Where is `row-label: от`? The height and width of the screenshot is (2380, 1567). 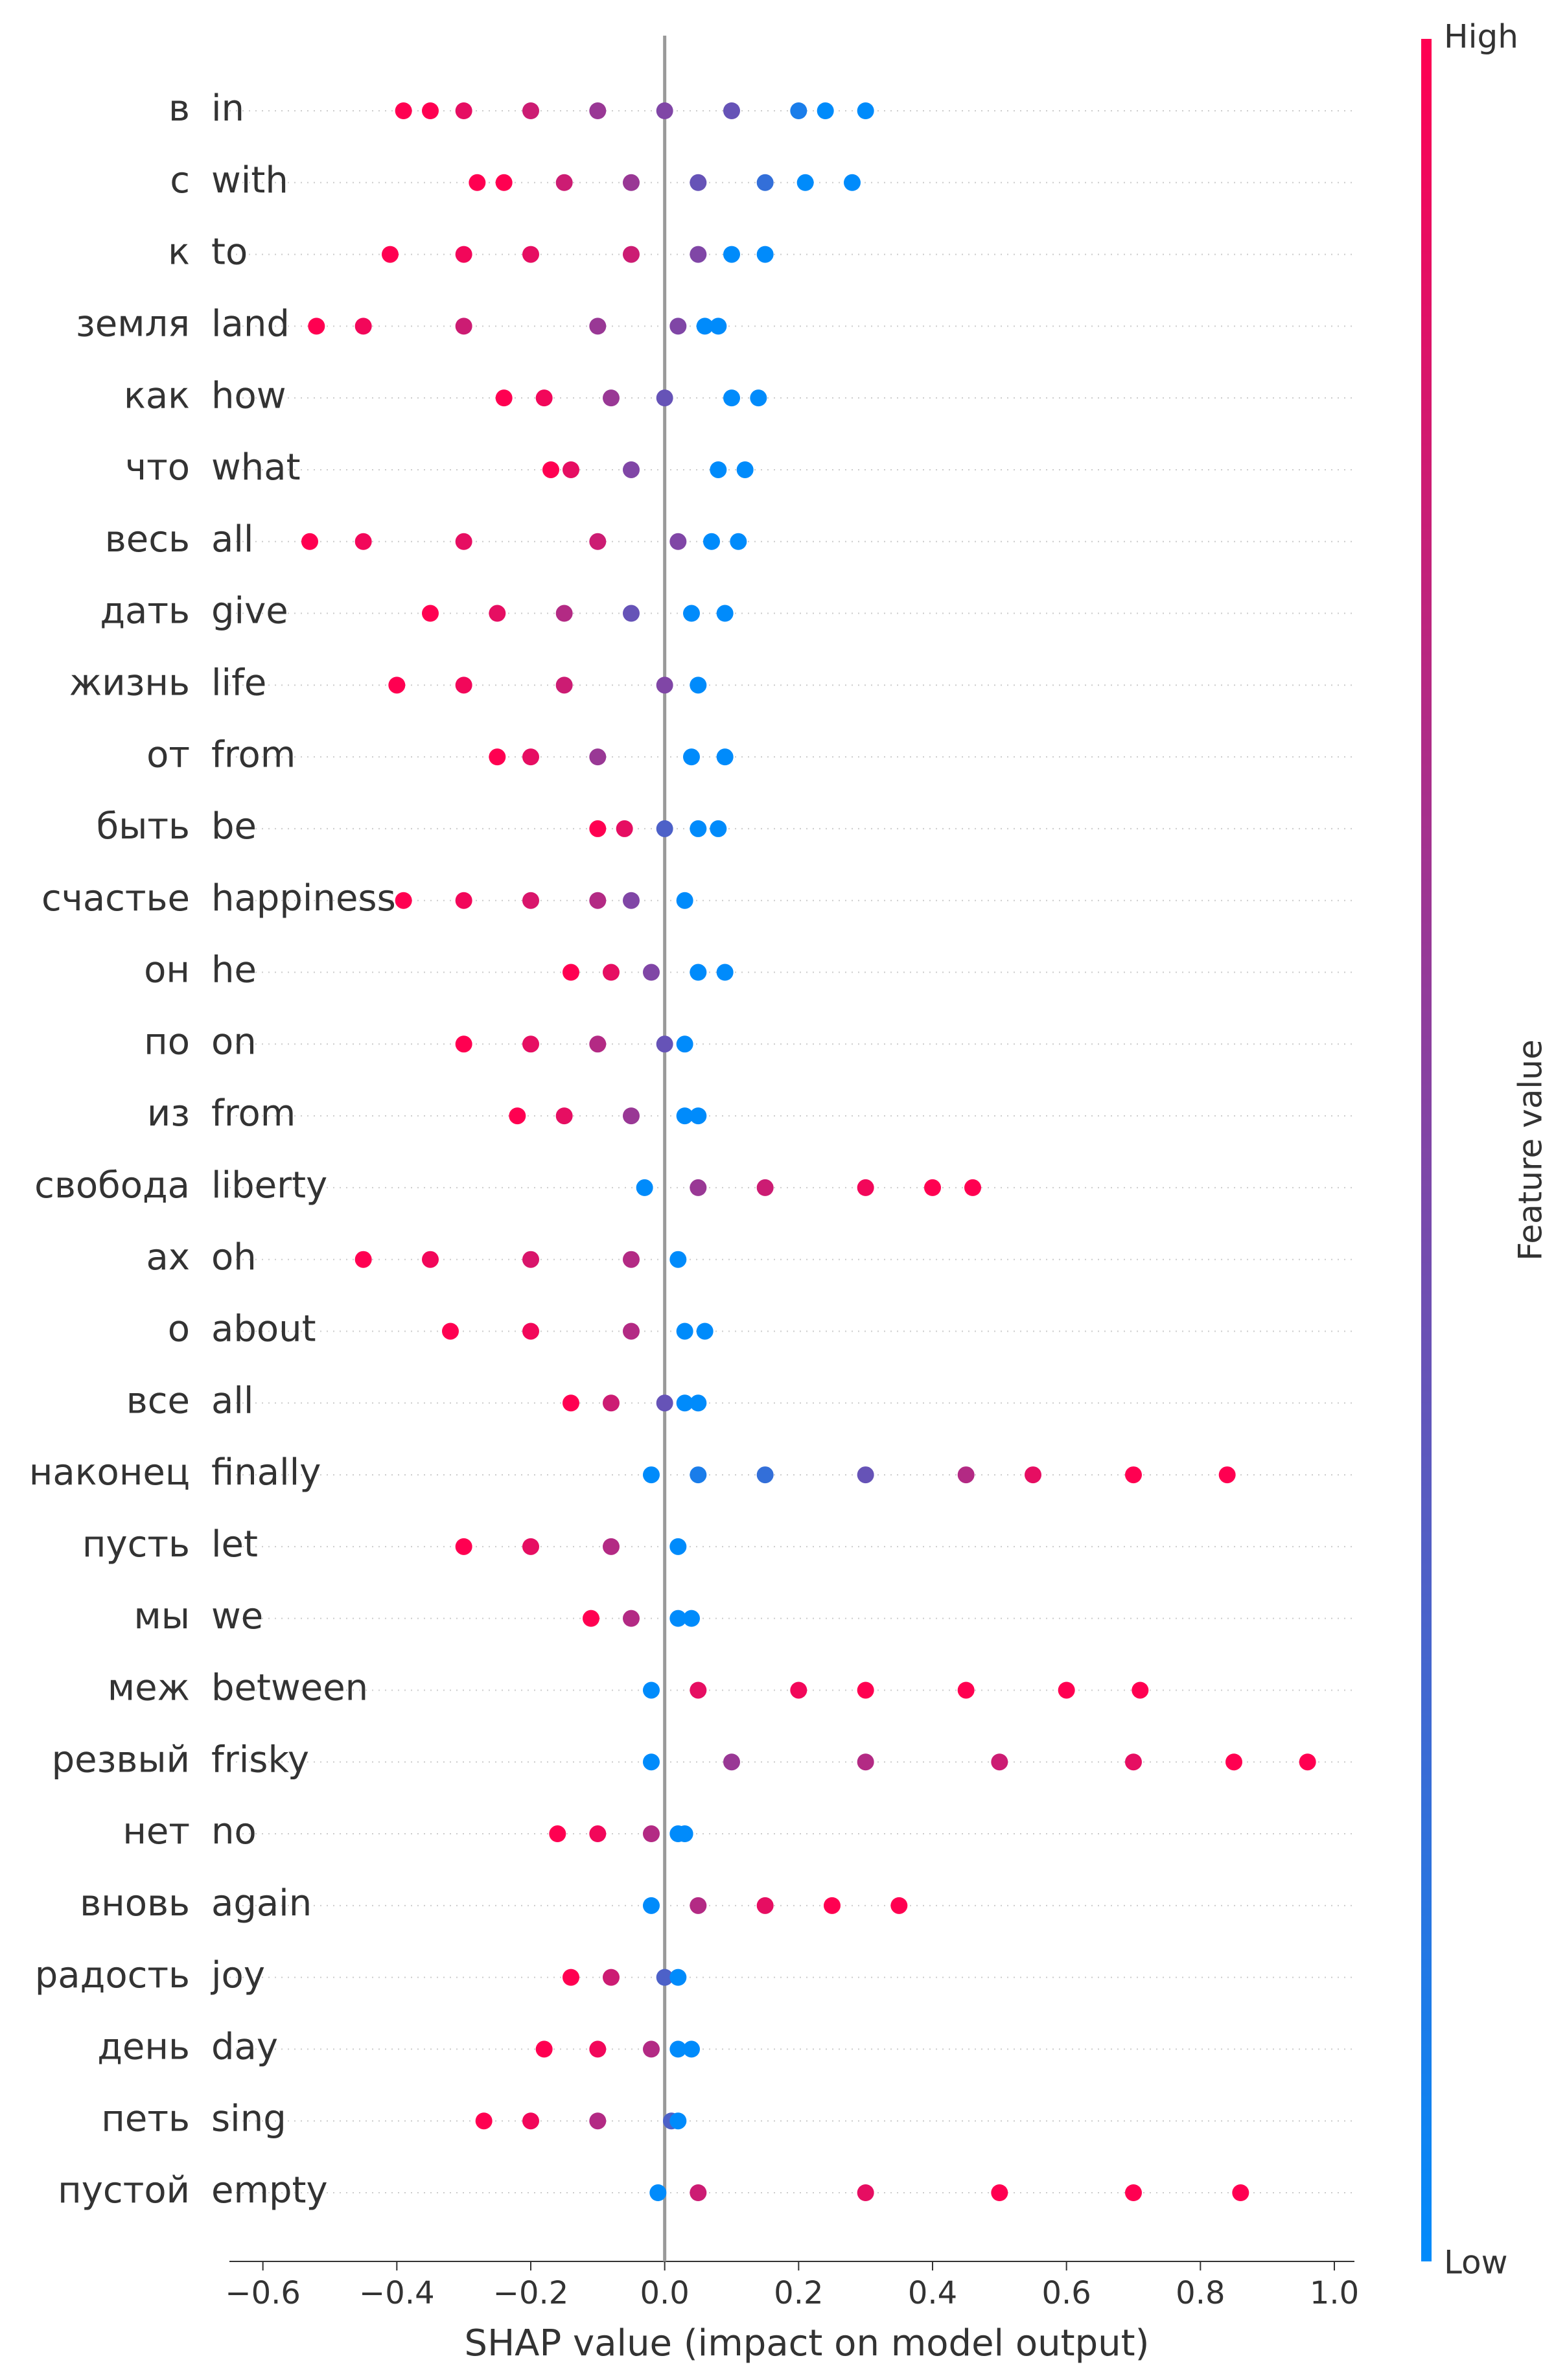
row-label: от is located at coordinates (168, 755).